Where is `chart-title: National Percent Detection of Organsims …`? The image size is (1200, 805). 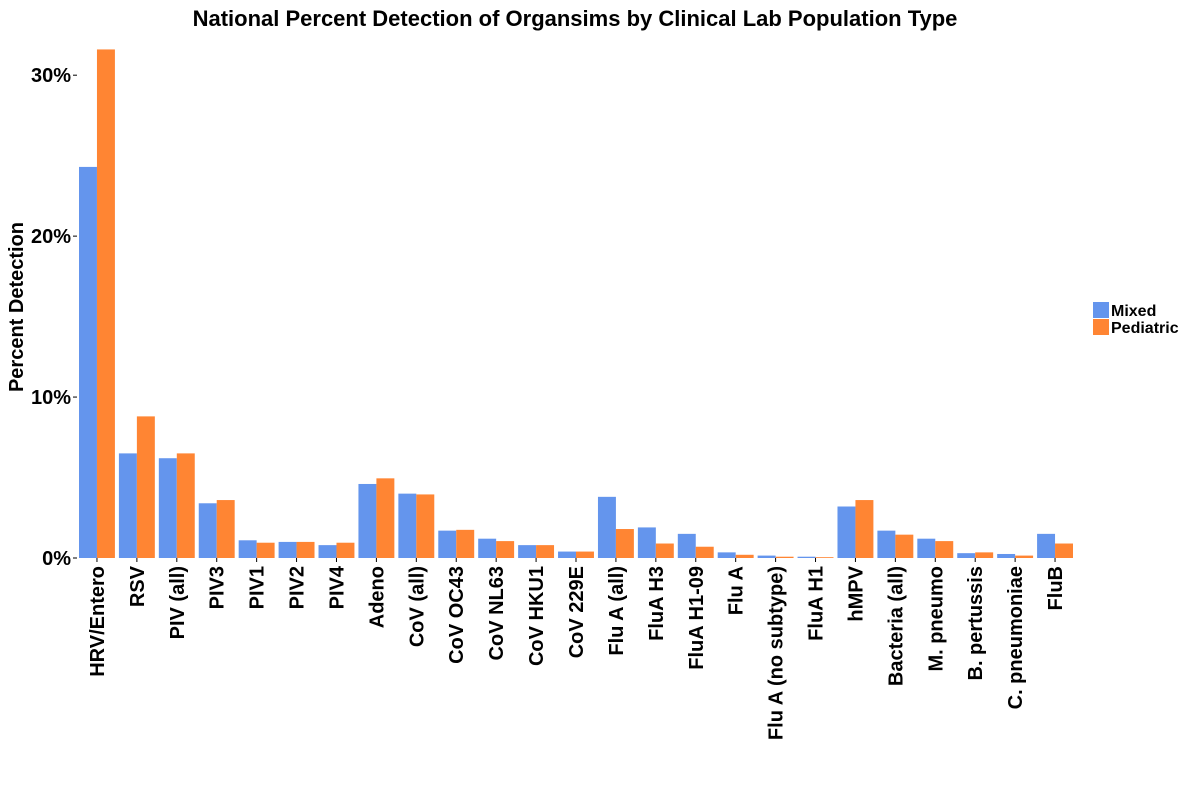 chart-title: National Percent Detection of Organsims … is located at coordinates (575, 18).